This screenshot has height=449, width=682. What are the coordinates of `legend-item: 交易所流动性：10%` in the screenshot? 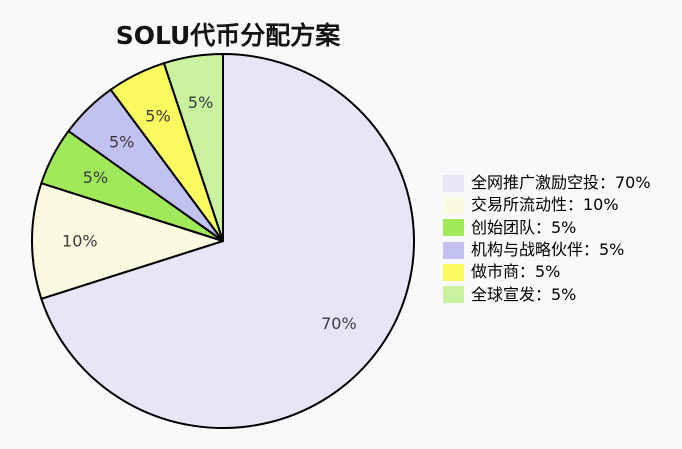 It's located at (547, 205).